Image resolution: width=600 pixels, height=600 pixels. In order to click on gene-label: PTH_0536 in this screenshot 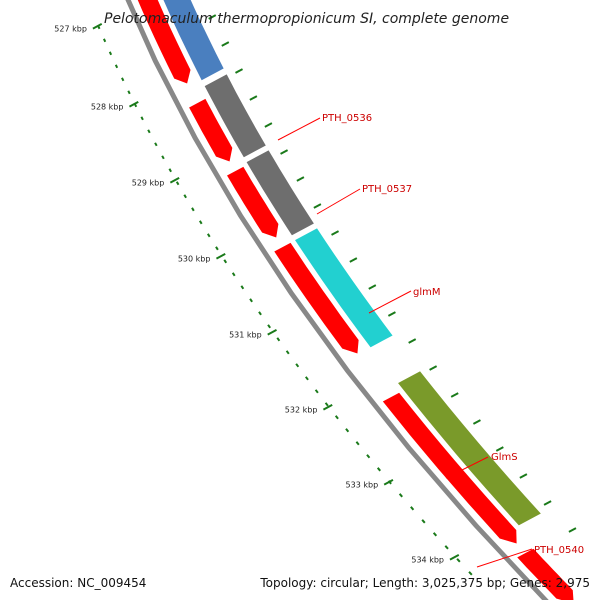, I will do `click(347, 118)`.